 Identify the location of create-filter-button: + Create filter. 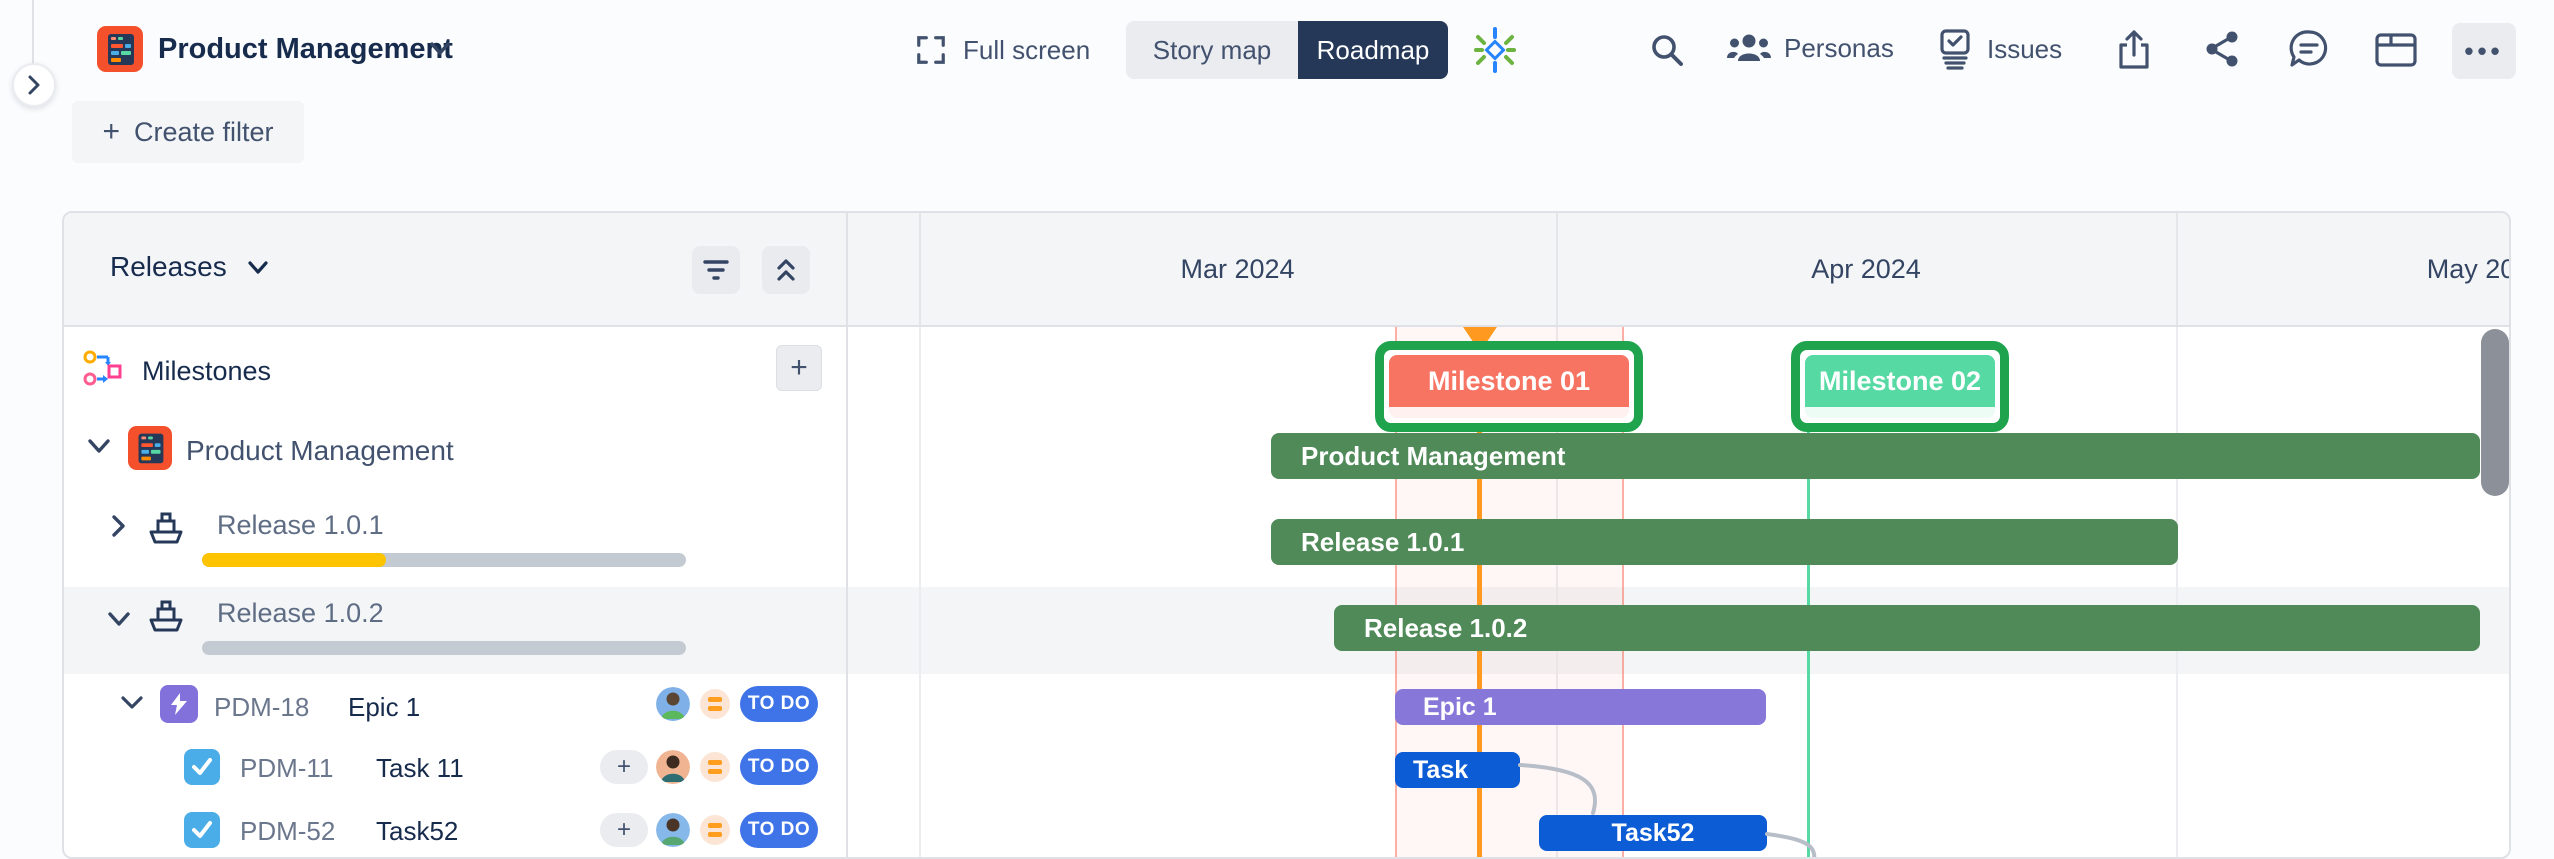
(188, 132).